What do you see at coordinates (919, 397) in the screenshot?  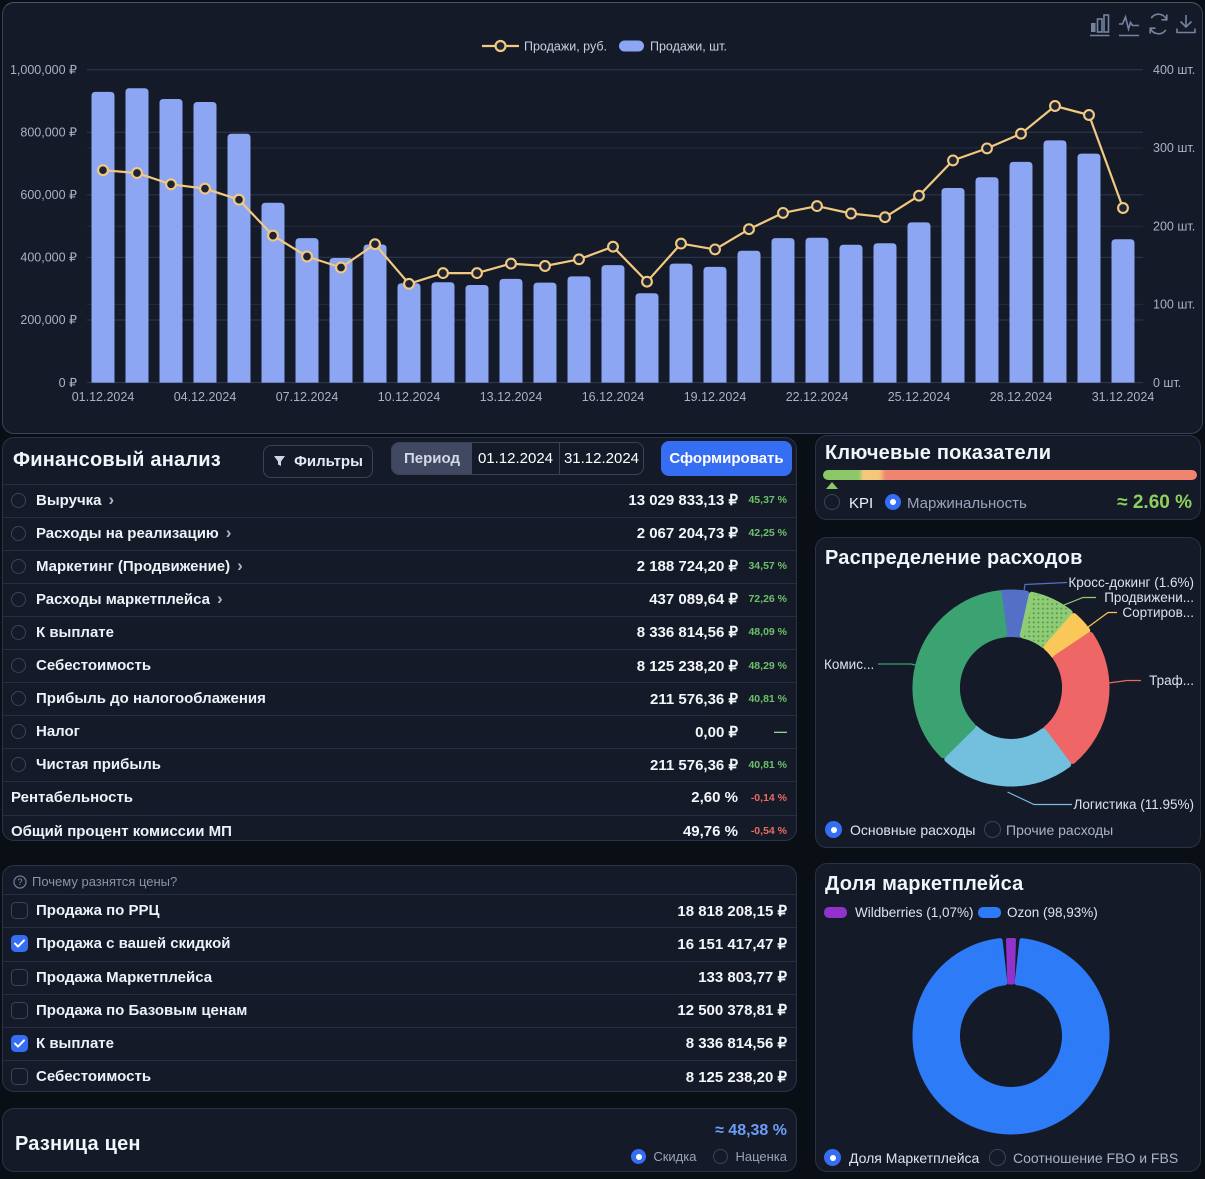 I see `svg-text: 25.12.2024` at bounding box center [919, 397].